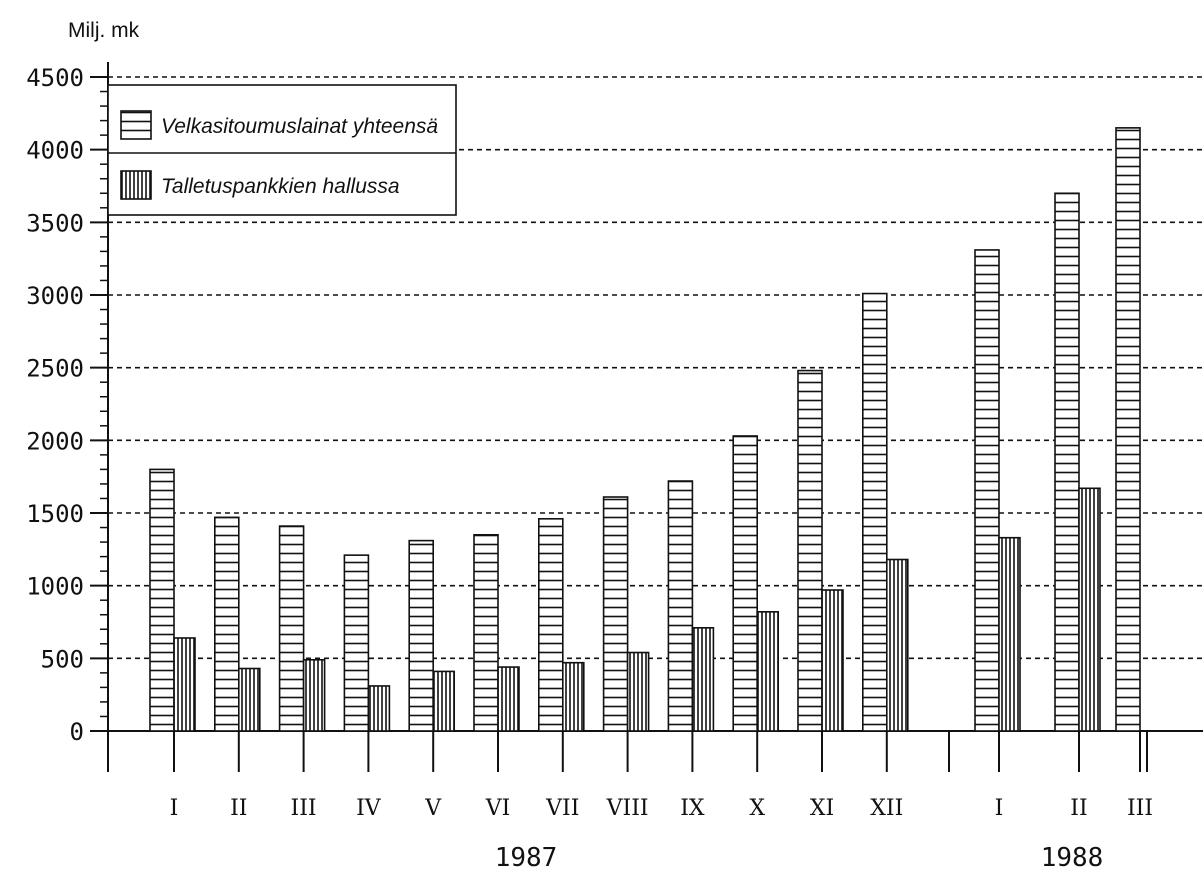 This screenshot has width=1203, height=870. What do you see at coordinates (104, 30) in the screenshot?
I see `y-unit-label: Milj. mk` at bounding box center [104, 30].